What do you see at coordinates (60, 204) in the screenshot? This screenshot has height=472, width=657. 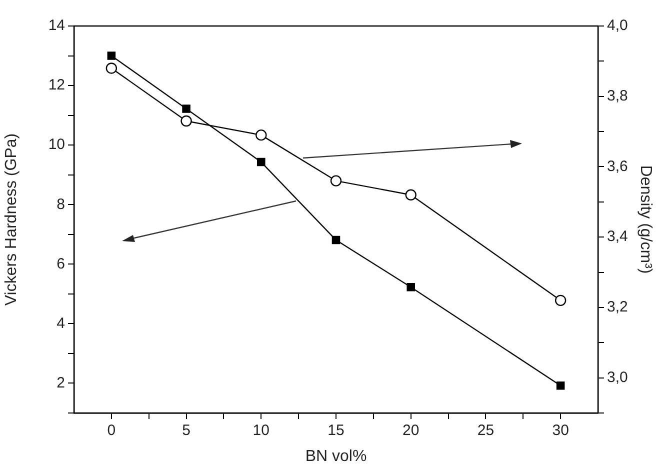 I see `y-tick-label: 8` at bounding box center [60, 204].